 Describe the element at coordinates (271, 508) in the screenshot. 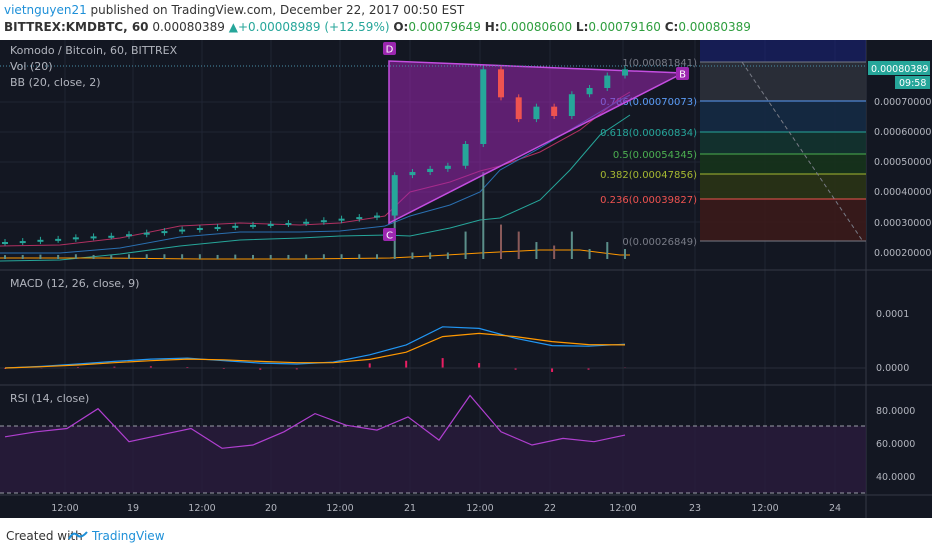

I see `x-tick: 20` at that location.